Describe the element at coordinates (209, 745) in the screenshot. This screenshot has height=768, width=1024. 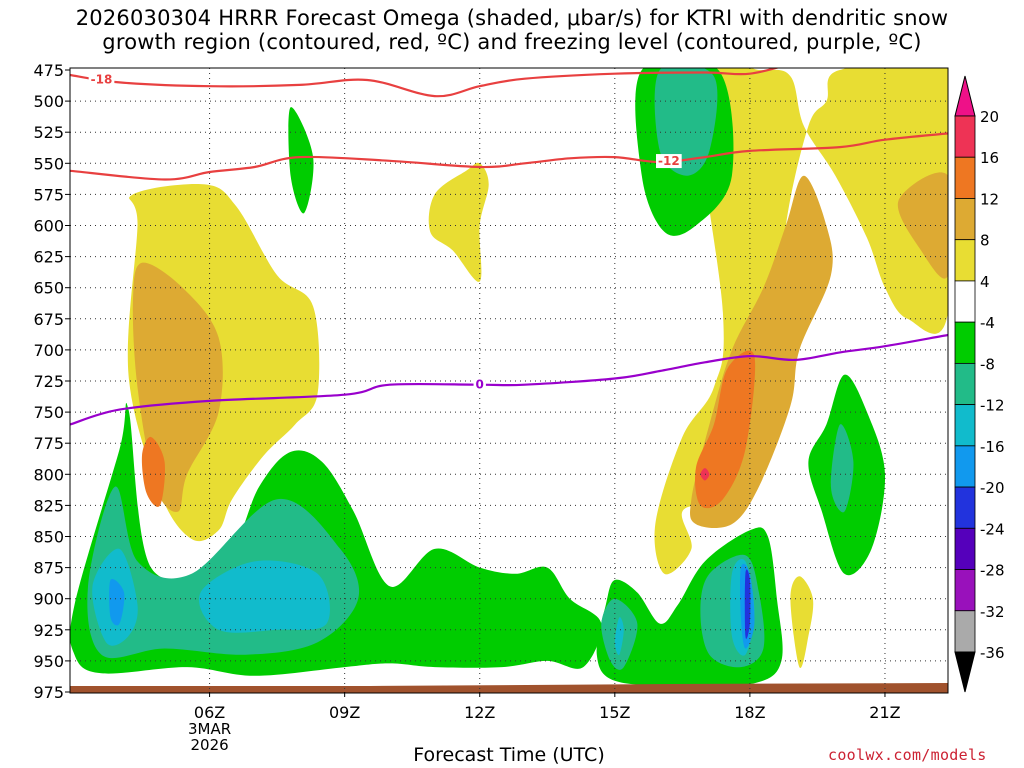
I see `x-tick-sublabel-1: 2026` at that location.